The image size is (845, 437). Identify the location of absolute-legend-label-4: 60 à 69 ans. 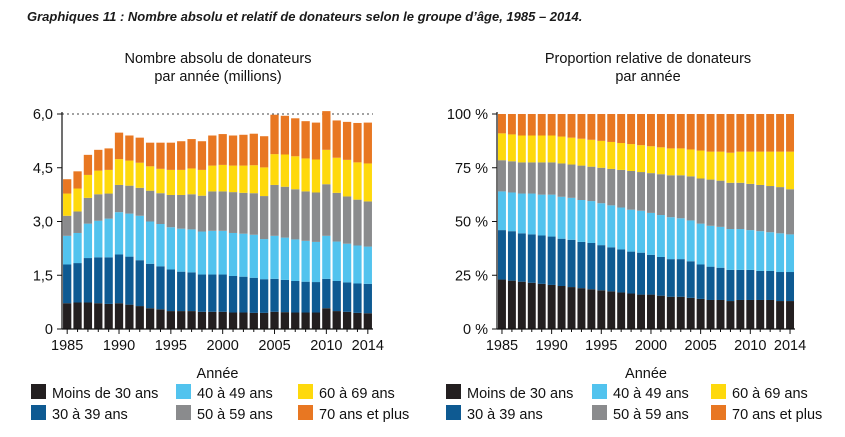
(357, 394).